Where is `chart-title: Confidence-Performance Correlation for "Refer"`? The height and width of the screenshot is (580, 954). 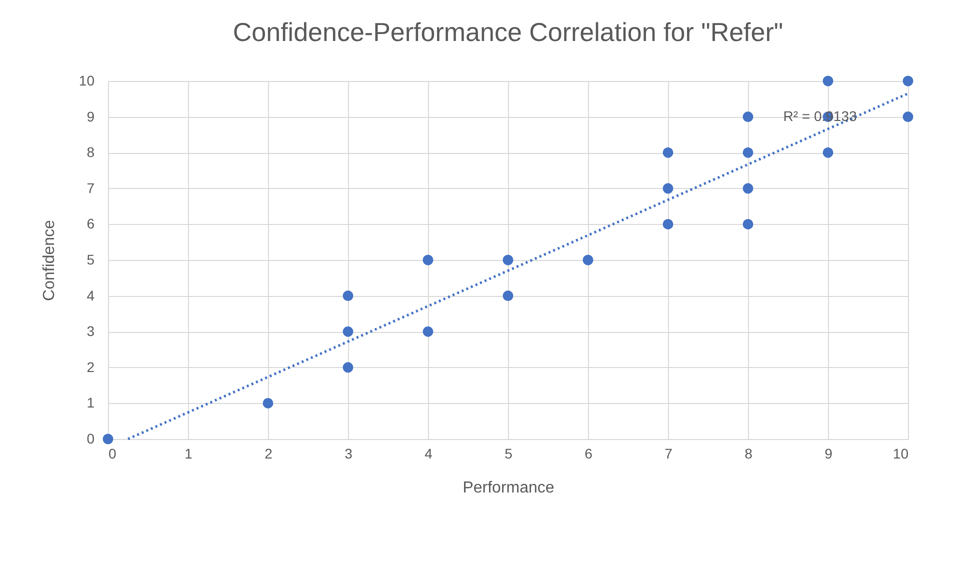 chart-title: Confidence-Performance Correlation for "Refer" is located at coordinates (508, 32).